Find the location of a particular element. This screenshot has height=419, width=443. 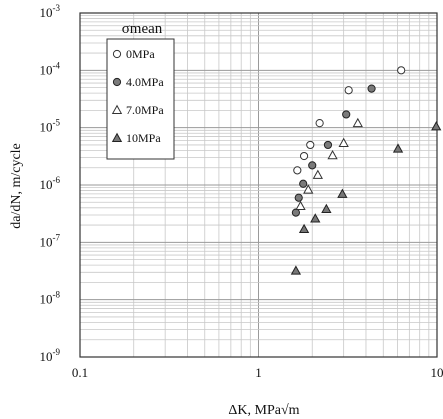

y-tick-label: 10⁻³ is located at coordinates (50, 11).